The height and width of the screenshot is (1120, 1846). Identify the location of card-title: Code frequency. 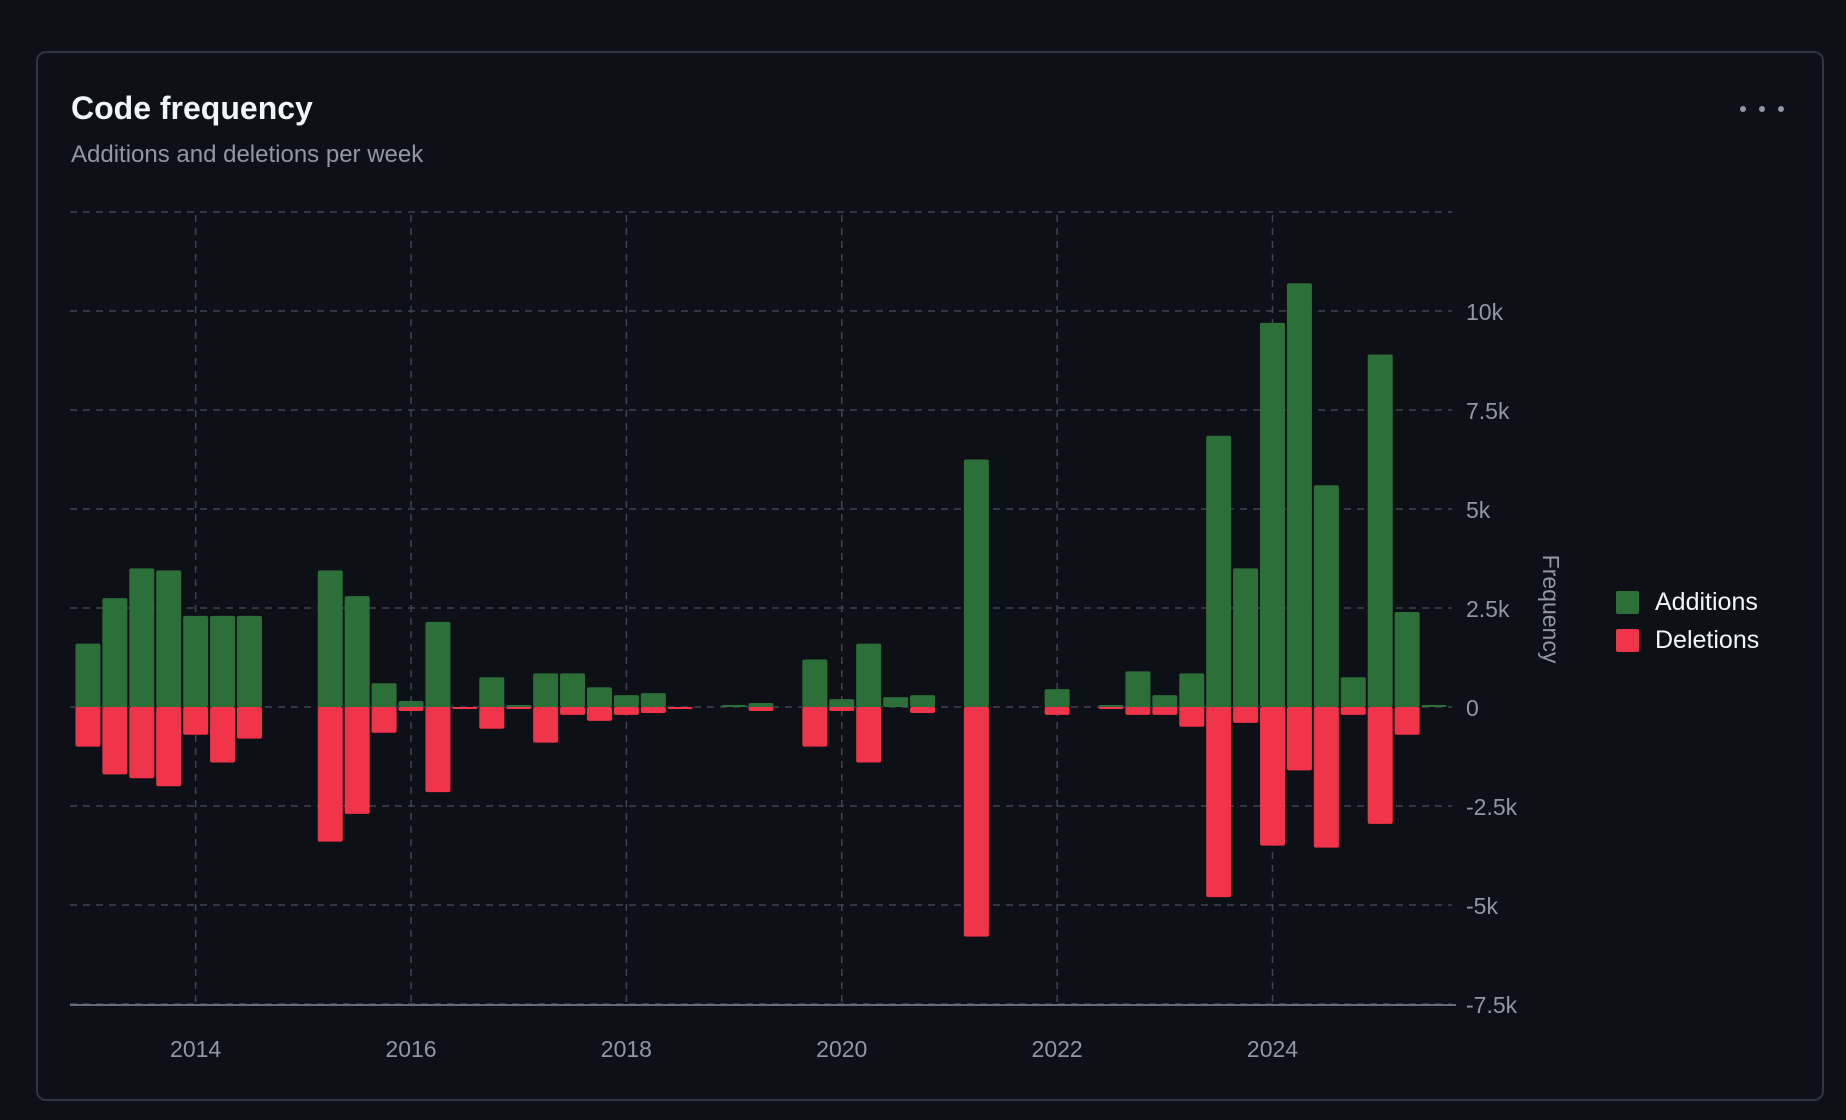
(192, 108).